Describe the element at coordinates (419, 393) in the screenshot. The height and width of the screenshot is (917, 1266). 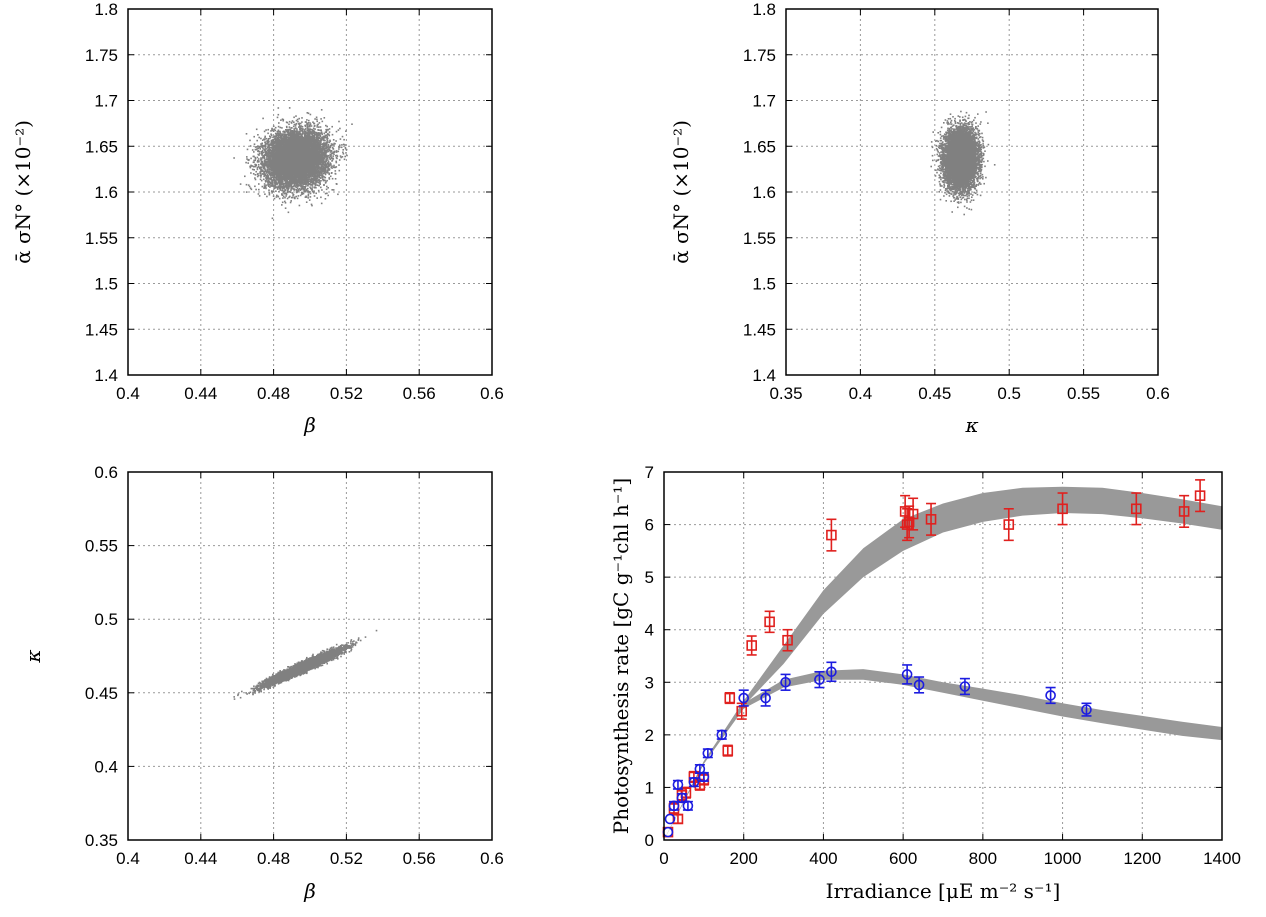
I see `x-tick-label: 0.56` at that location.